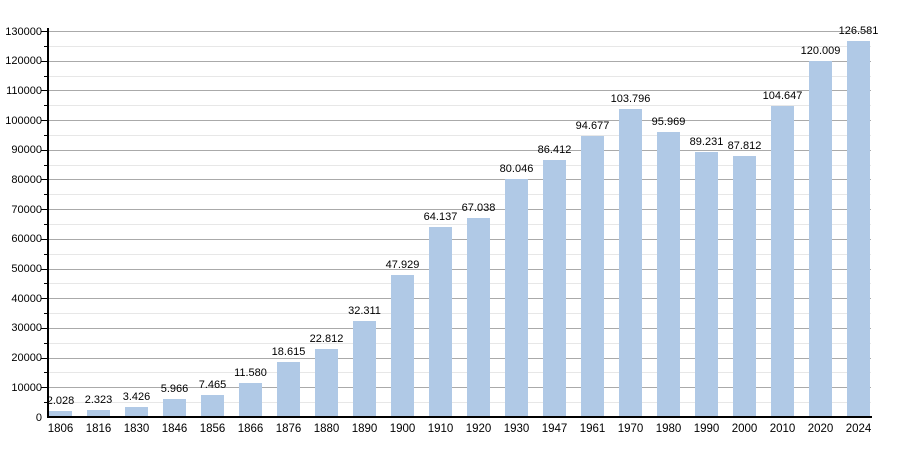 This screenshot has width=900, height=450. Describe the element at coordinates (478, 207) in the screenshot. I see `bar-value-label: 67.038` at that location.